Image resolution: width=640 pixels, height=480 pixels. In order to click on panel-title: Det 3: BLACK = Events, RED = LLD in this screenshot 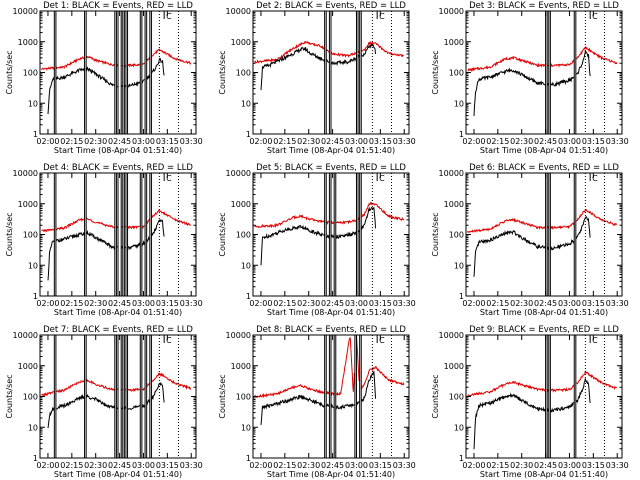, I will do `click(544, 6)`.